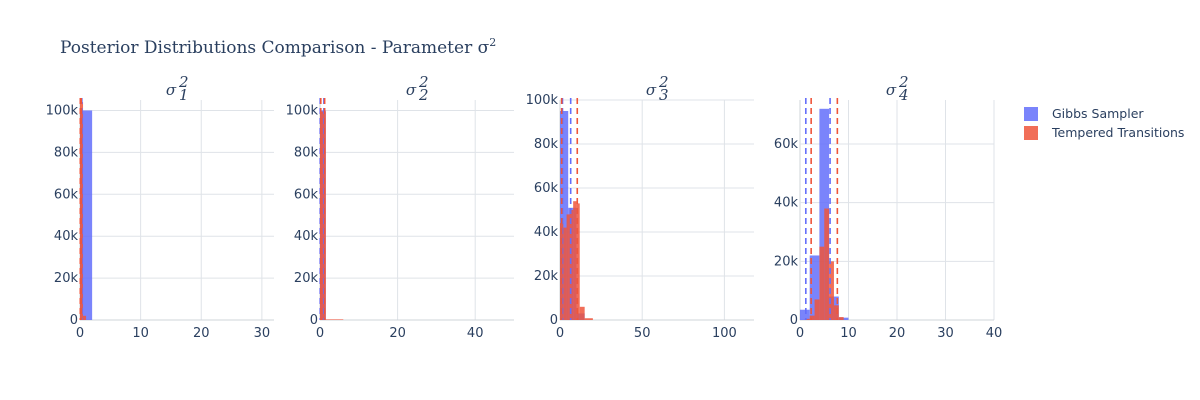  I want to click on subplot-title: σ 24, so click(897, 88).